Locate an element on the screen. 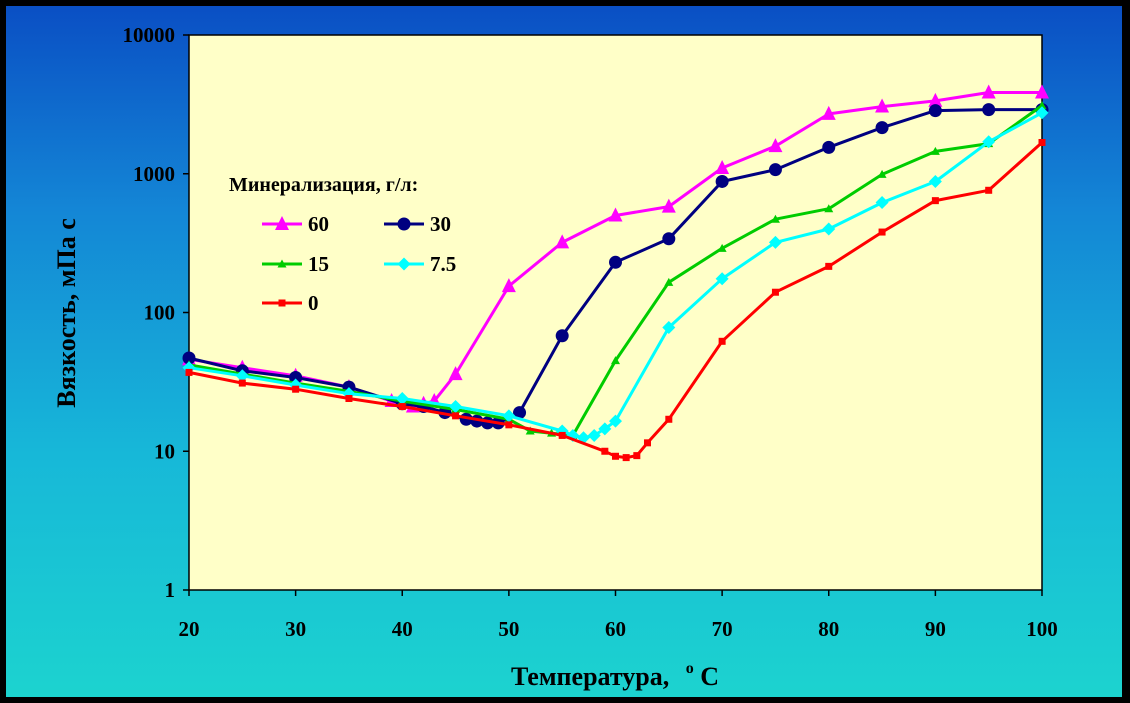 The width and height of the screenshot is (1130, 703). legend-label: 15 is located at coordinates (318, 264).